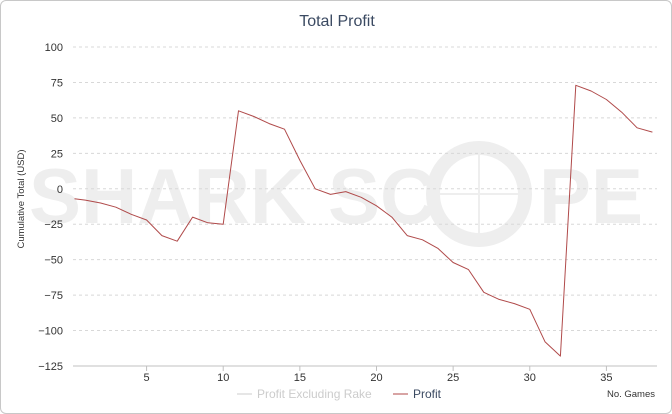 The height and width of the screenshot is (414, 672). What do you see at coordinates (57, 119) in the screenshot?
I see `y-tick-label: 50` at bounding box center [57, 119].